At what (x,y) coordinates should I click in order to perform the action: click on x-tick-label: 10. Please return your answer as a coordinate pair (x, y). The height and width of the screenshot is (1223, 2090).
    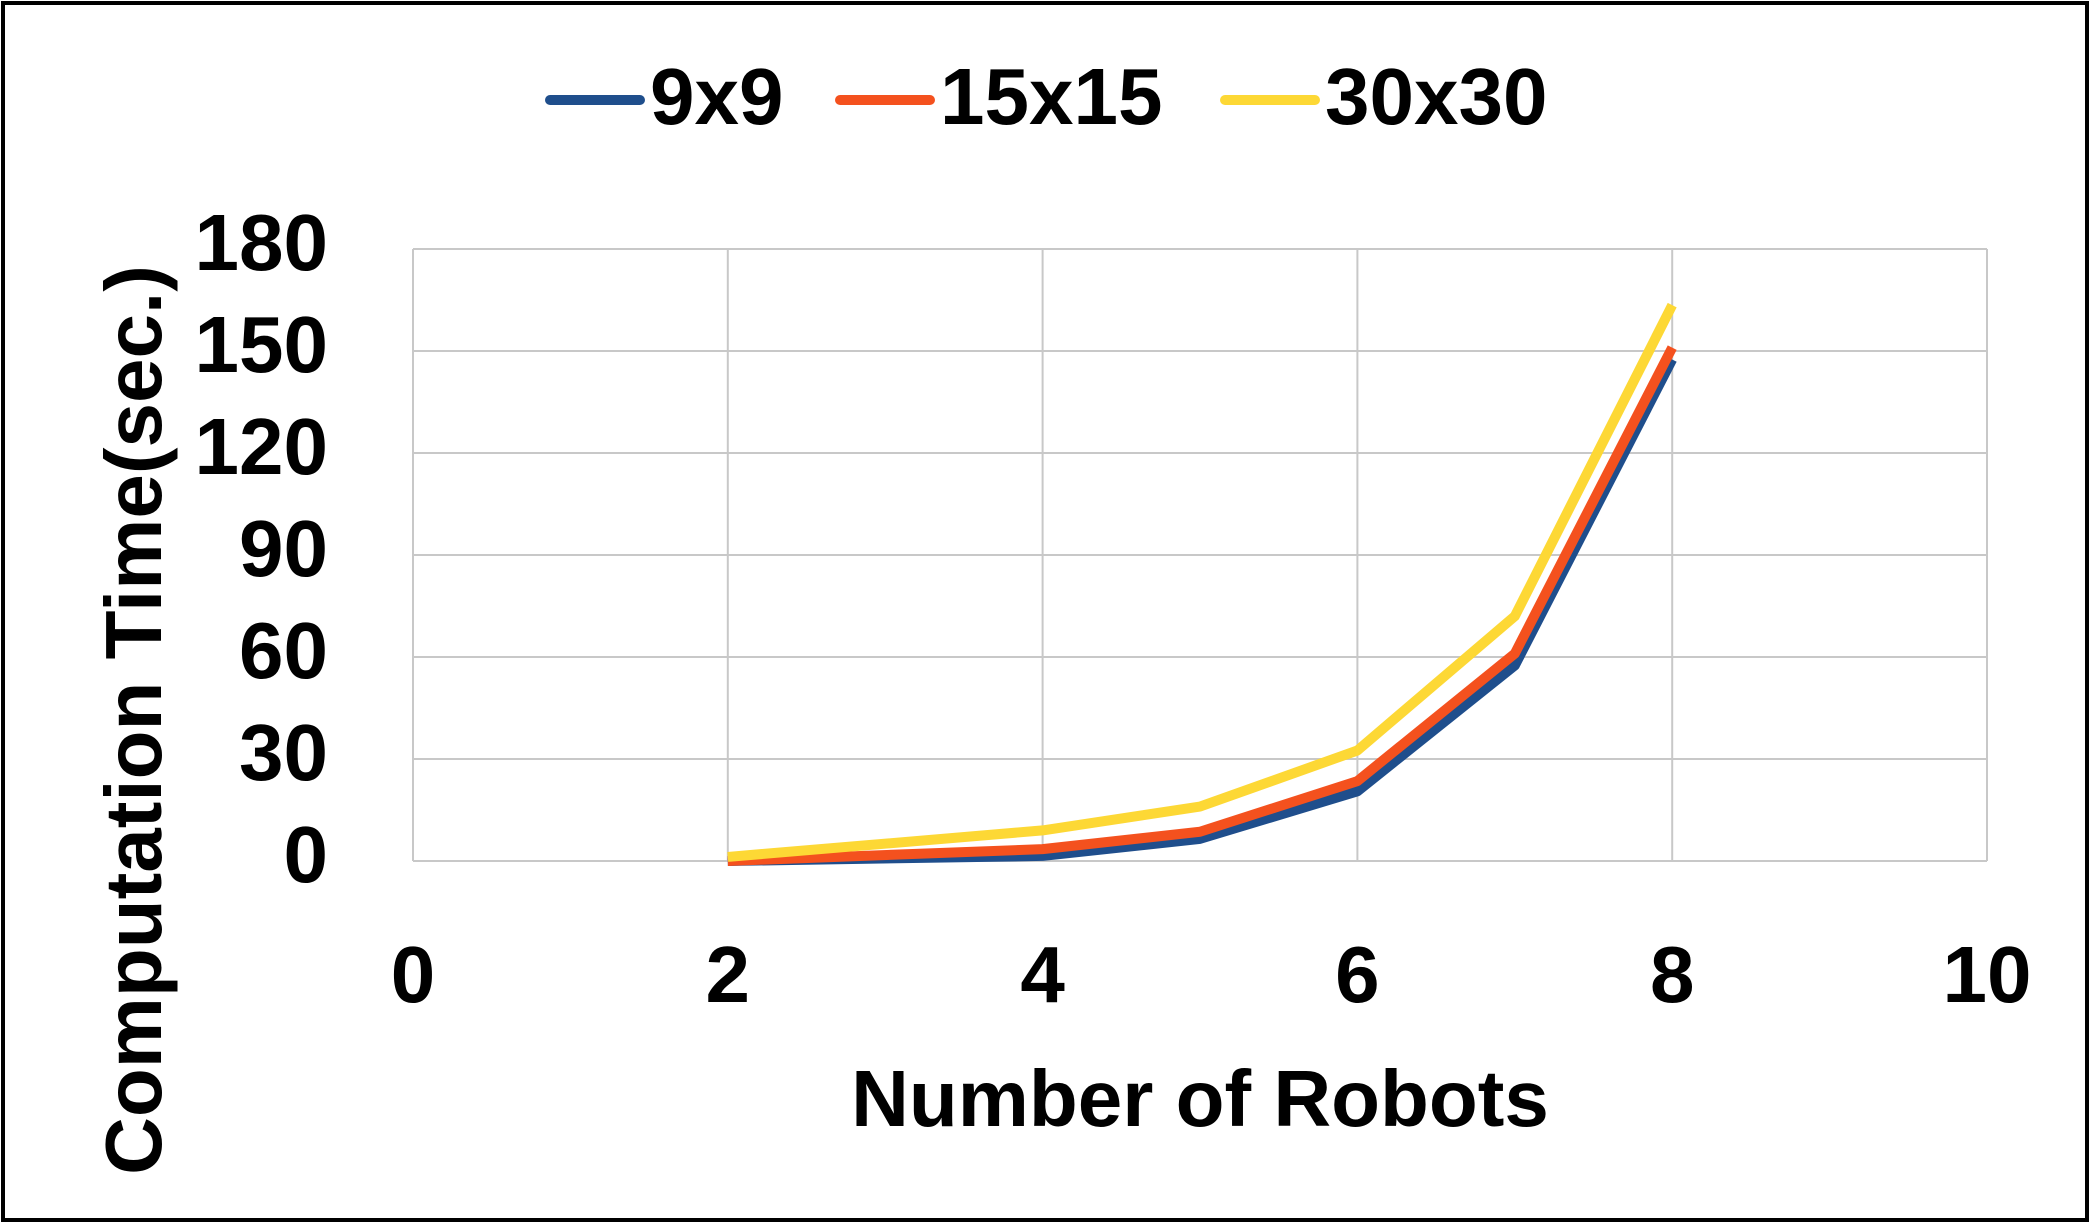
    Looking at the image, I should click on (1987, 974).